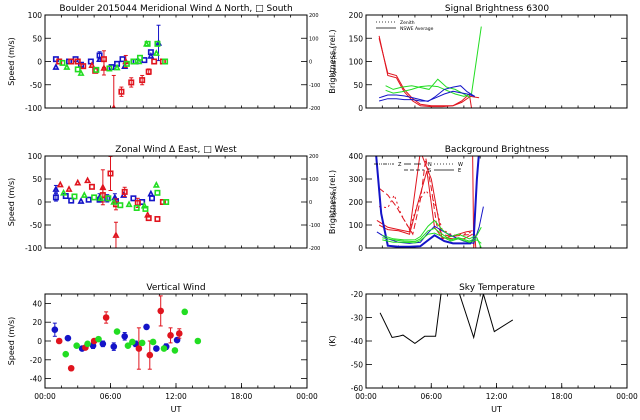 Image resolution: width=640 pixels, height=420 pixels. What do you see at coordinates (356, 38) in the screenshot?
I see `y-tick-label: 150` at bounding box center [356, 38].